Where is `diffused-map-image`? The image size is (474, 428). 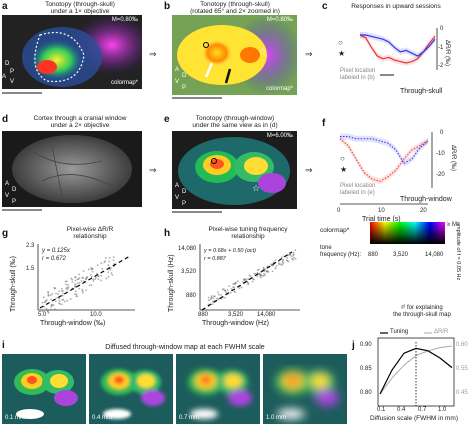 diffused-map-image is located at coordinates (133, 394).